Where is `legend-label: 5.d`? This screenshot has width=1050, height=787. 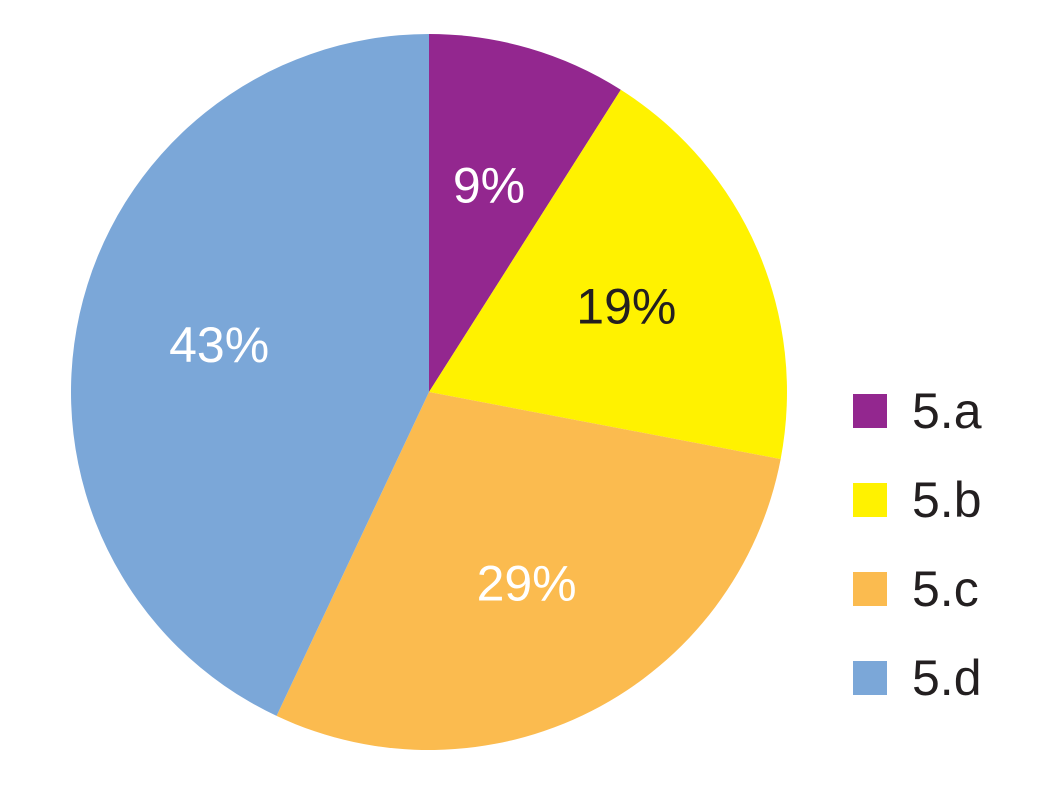
legend-label: 5.d is located at coordinates (947, 678).